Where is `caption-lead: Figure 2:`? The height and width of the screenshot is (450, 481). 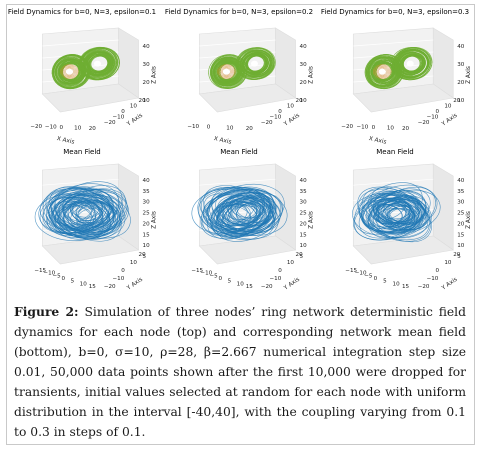
caption-lead: Figure 2: is located at coordinates (46, 311).